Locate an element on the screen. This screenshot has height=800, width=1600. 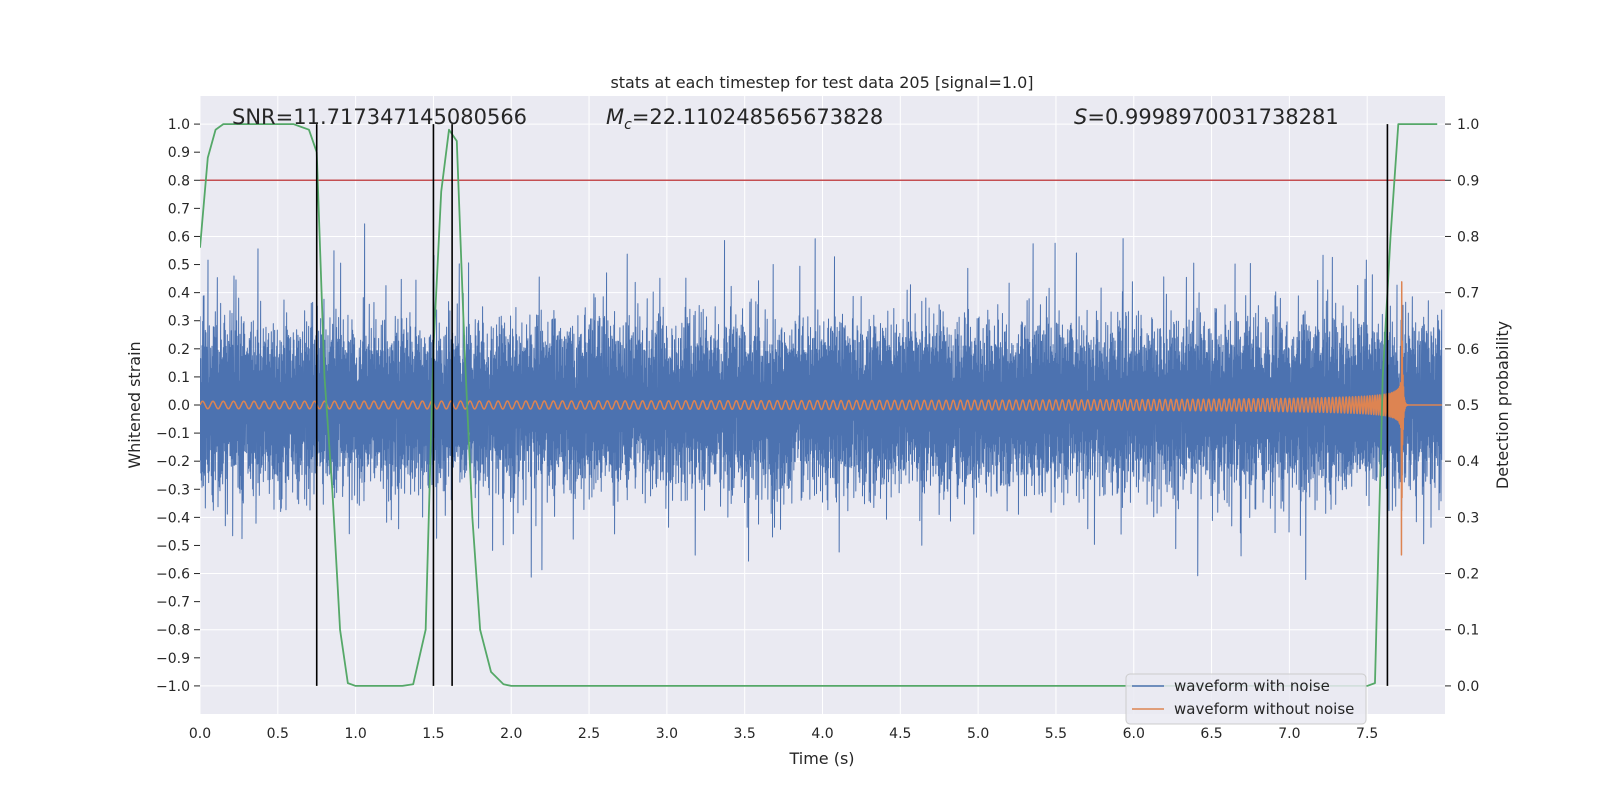
y-right-tick-label: 0.1 is located at coordinates (1468, 631).